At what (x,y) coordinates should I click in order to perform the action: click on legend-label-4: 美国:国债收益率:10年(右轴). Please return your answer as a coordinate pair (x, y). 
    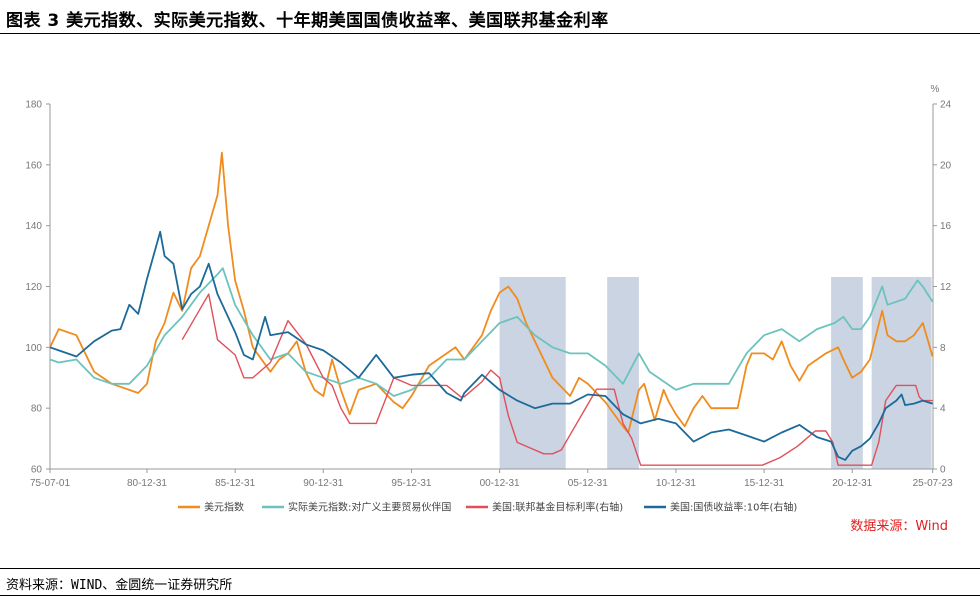
    Looking at the image, I should click on (733, 507).